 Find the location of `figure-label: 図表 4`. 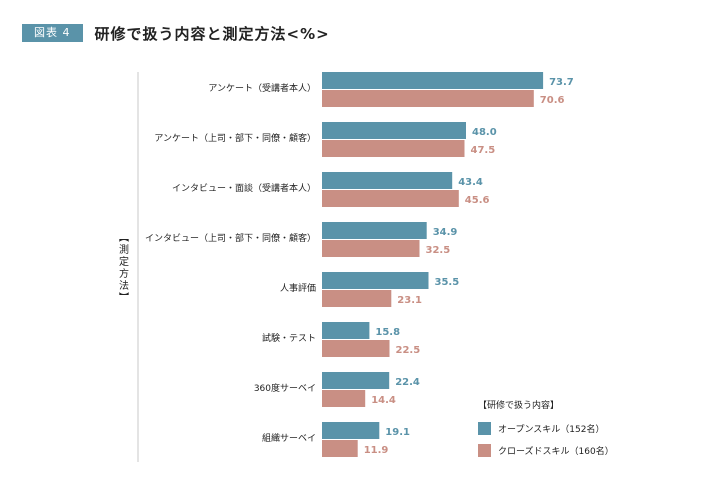

figure-label: 図表 4 is located at coordinates (52, 33).